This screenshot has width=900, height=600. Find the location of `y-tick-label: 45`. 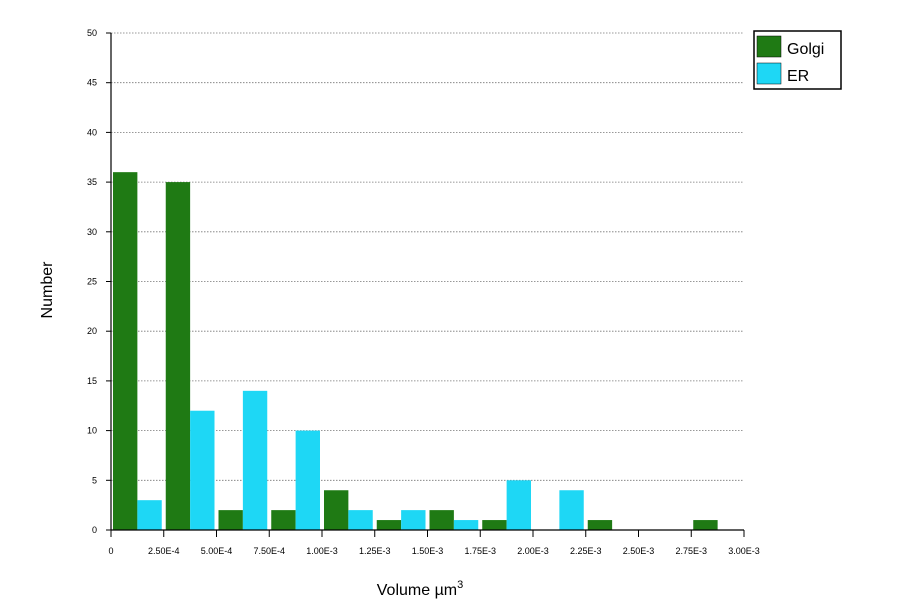

y-tick-label: 45 is located at coordinates (92, 83).